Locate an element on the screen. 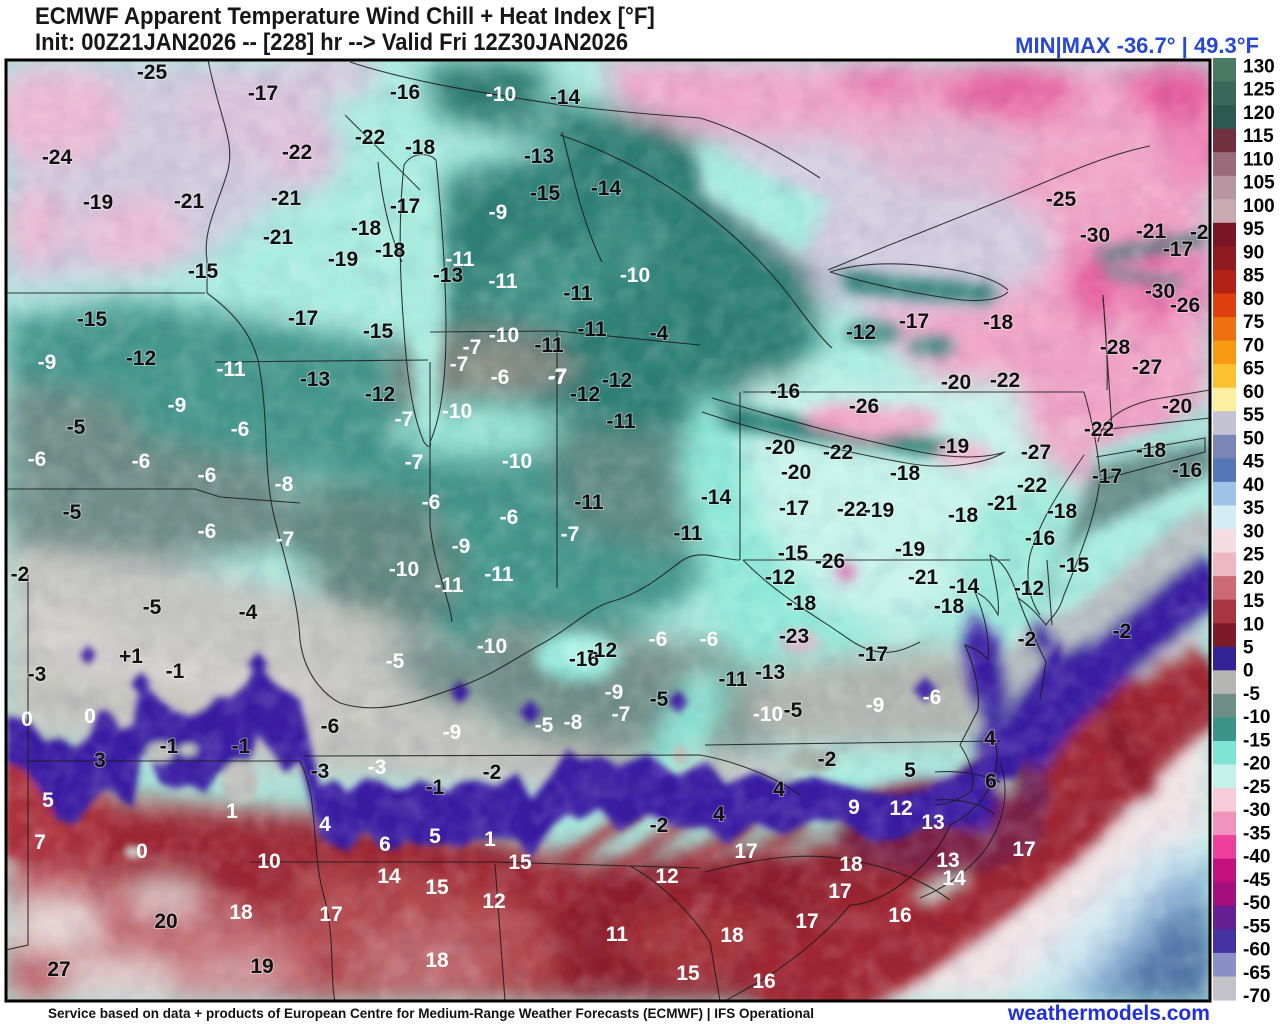 The width and height of the screenshot is (1280, 1024). svg-text: 16 is located at coordinates (763, 981).